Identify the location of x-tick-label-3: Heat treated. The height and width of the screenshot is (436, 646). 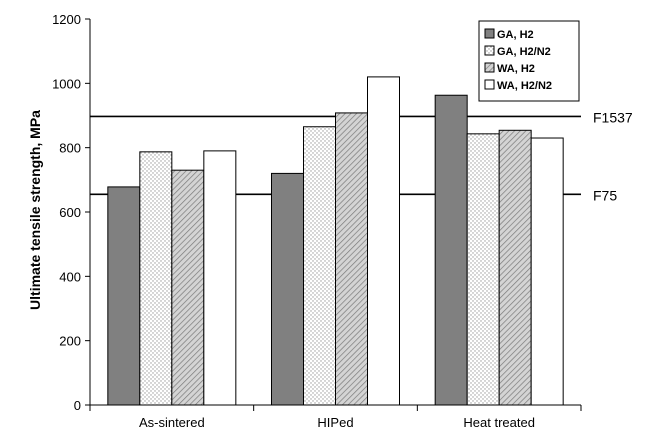
(499, 422).